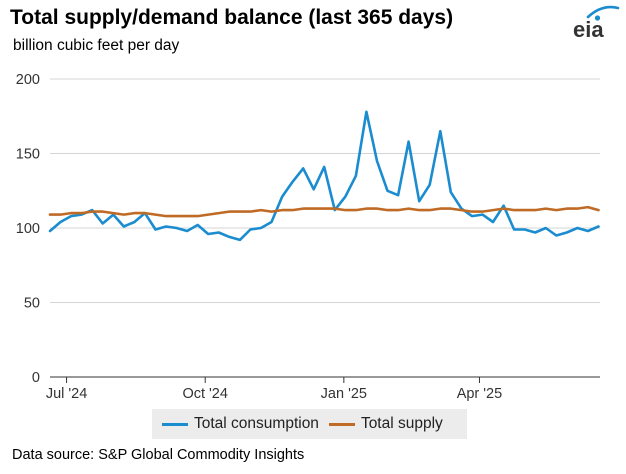  I want to click on x-axis: Jul '24 Oct '24 Jan '25 Apr '25, so click(323, 389).